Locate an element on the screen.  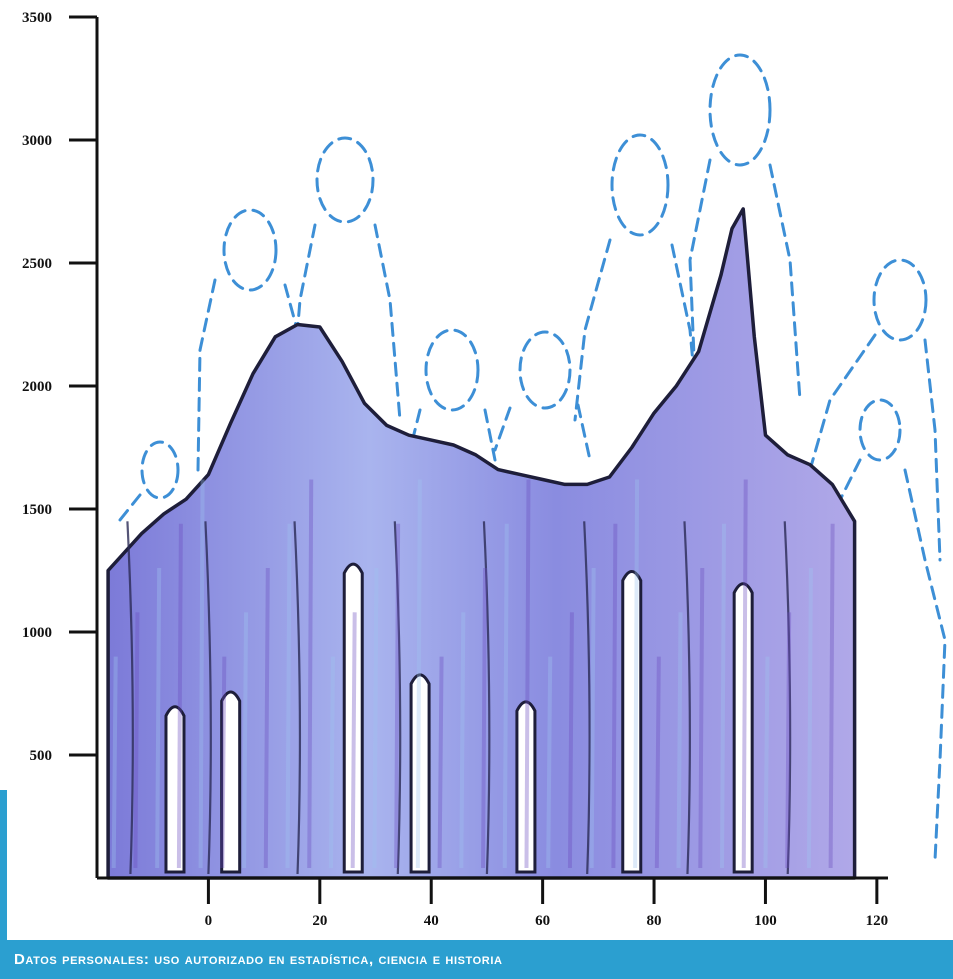
x-tick-label: 20 is located at coordinates (319, 921).